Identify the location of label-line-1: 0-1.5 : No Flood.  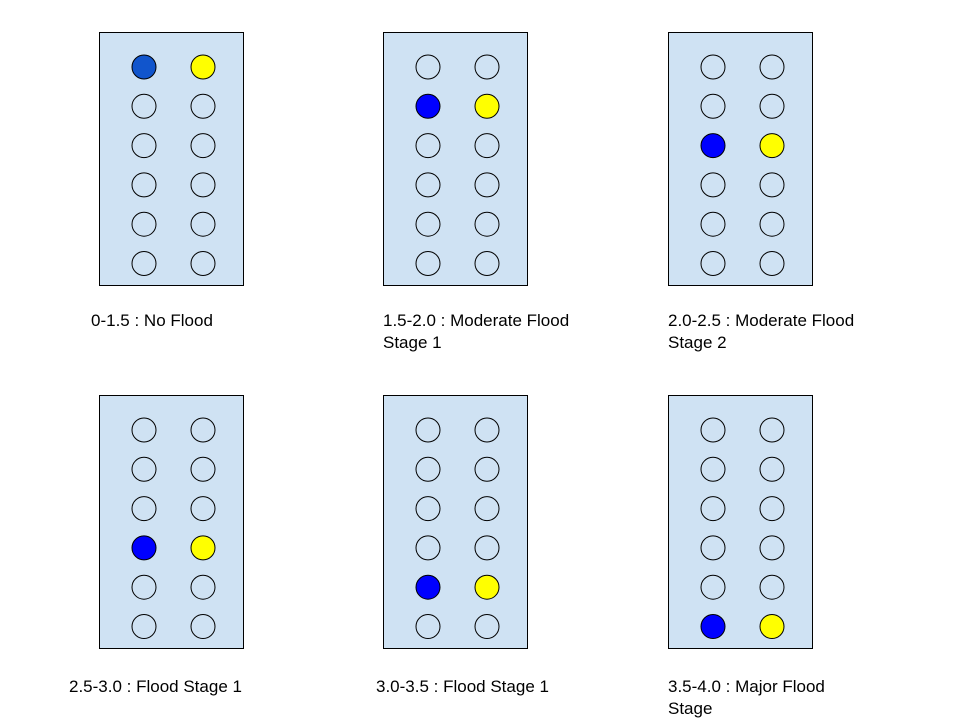
(152, 320).